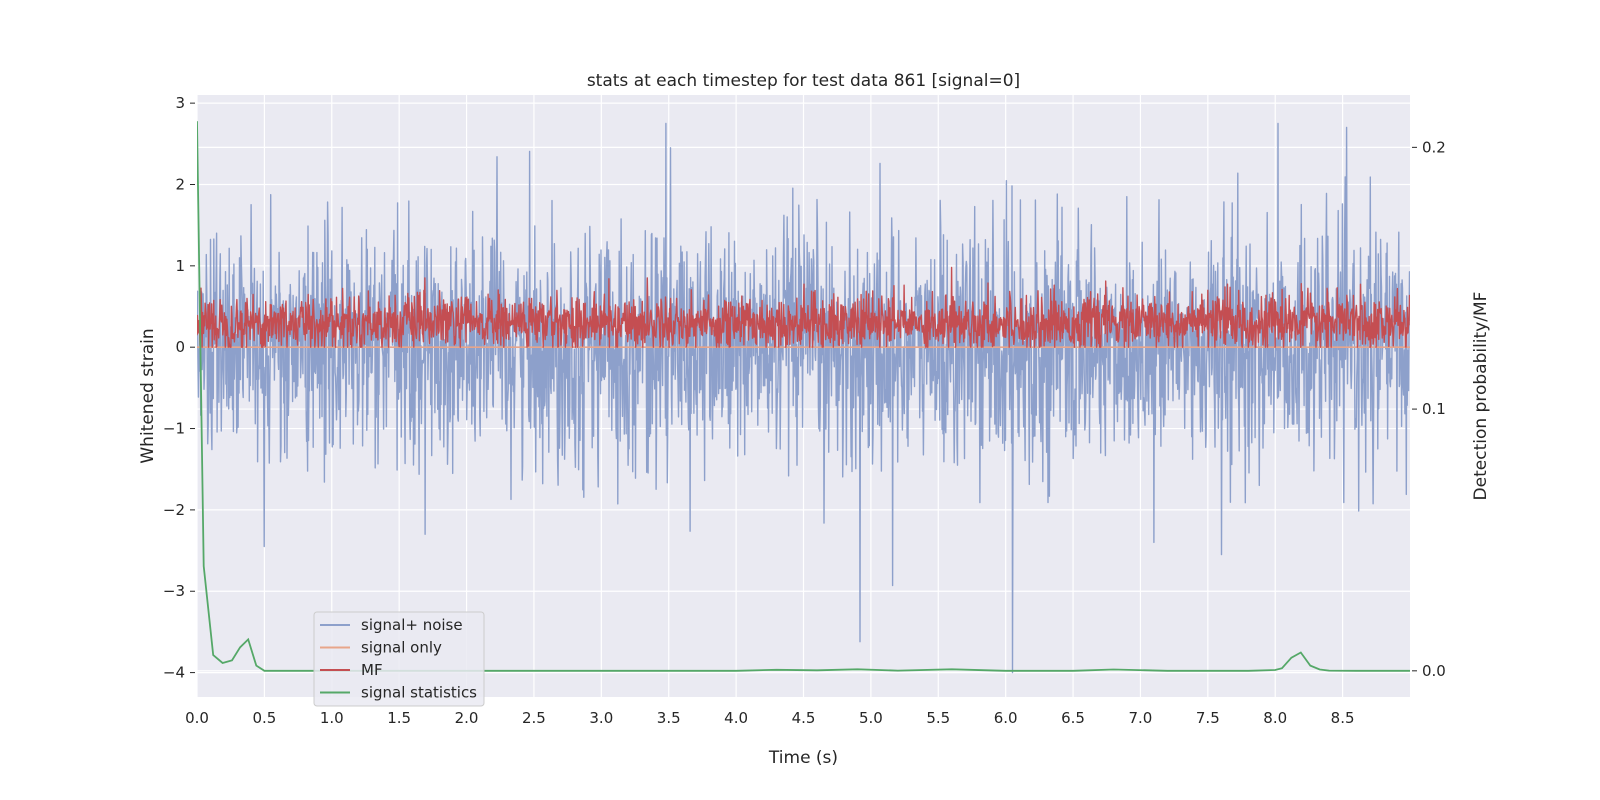  What do you see at coordinates (938, 718) in the screenshot?
I see `x-tick-label: 5.5` at bounding box center [938, 718].